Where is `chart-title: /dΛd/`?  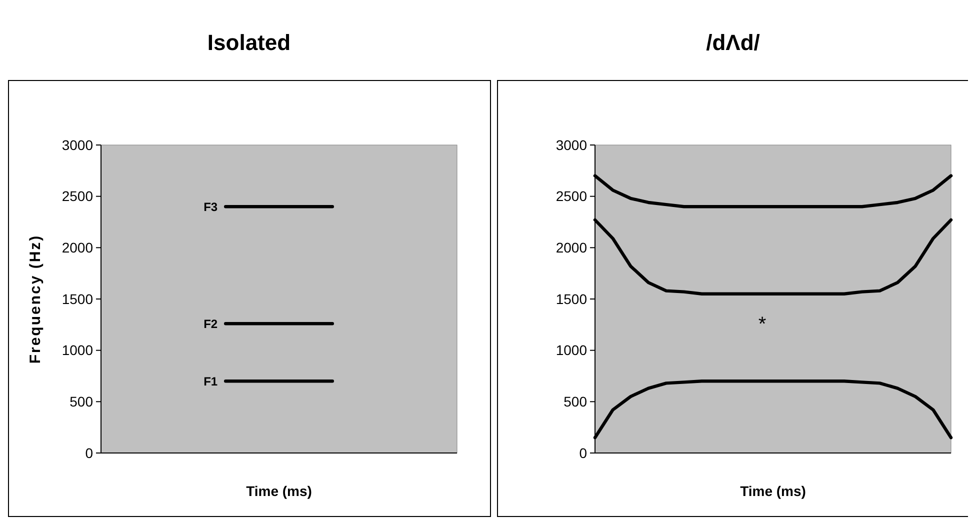
chart-title: /dΛd/ is located at coordinates (733, 42).